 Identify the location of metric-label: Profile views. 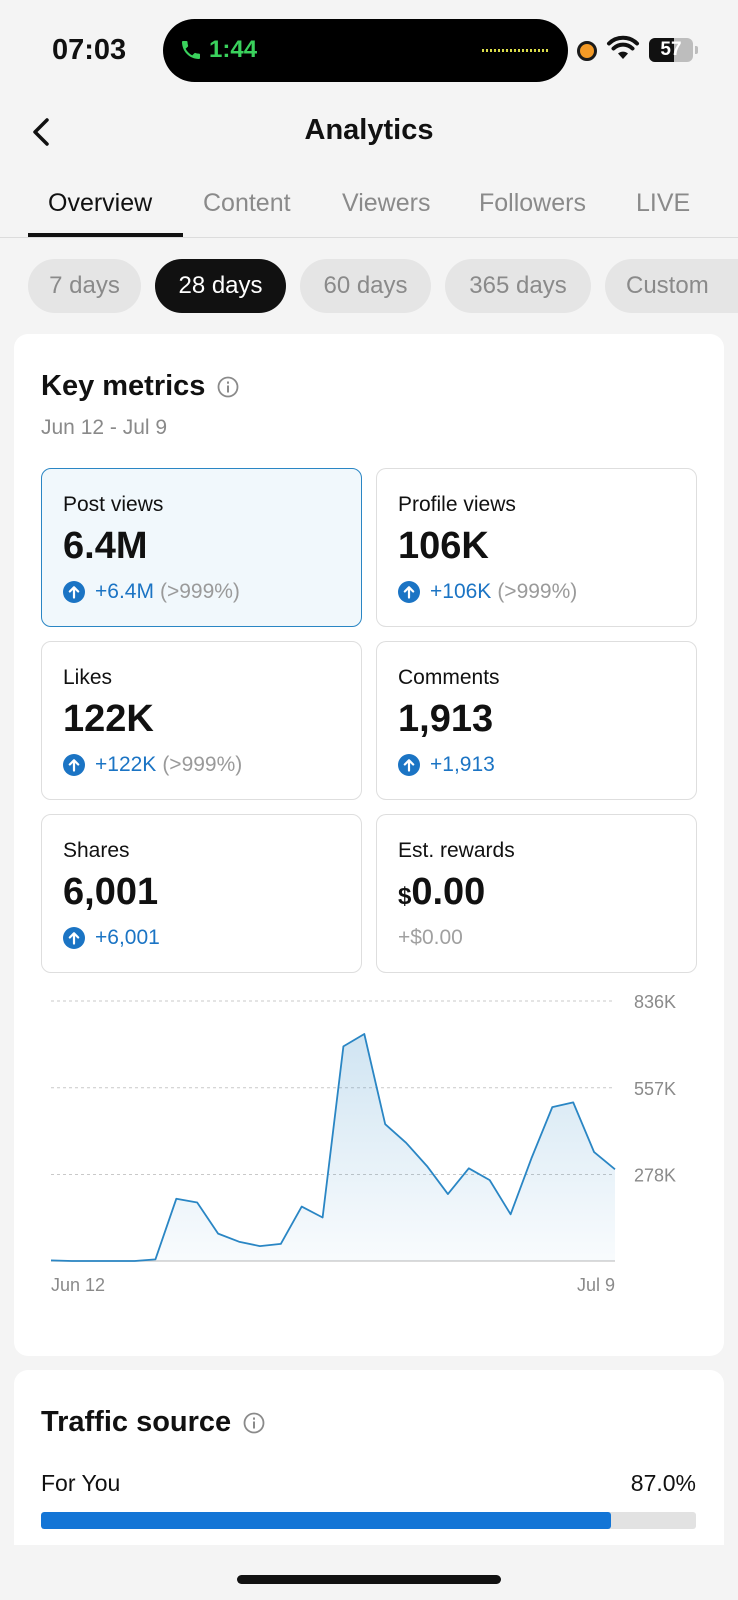
(457, 504).